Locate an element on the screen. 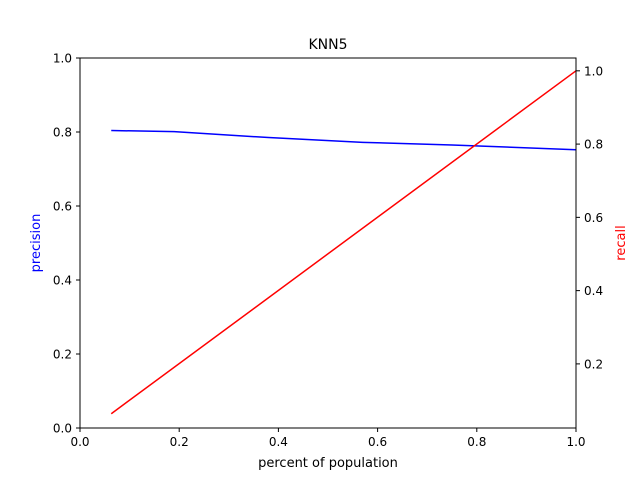  y-axis-right: 0.2 0.4 0.6 0.8 1.0 is located at coordinates (589, 217).